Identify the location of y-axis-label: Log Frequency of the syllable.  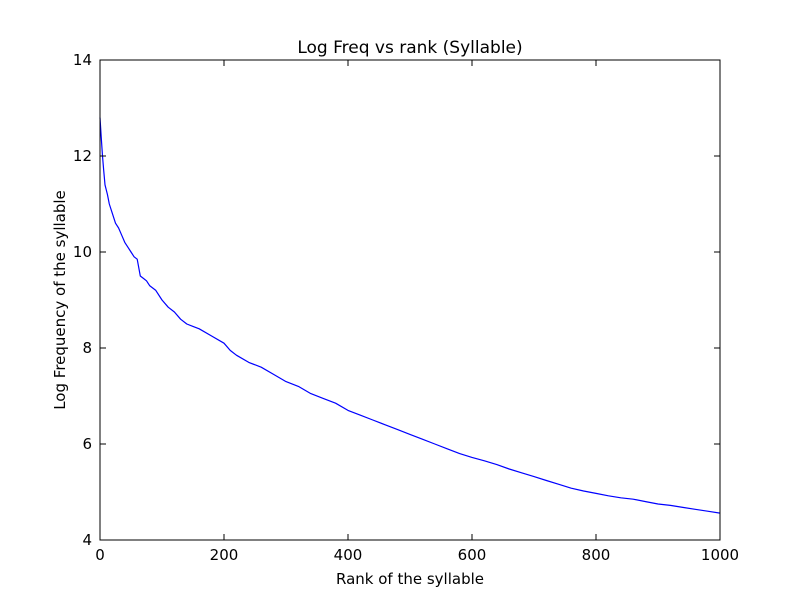
(60, 300).